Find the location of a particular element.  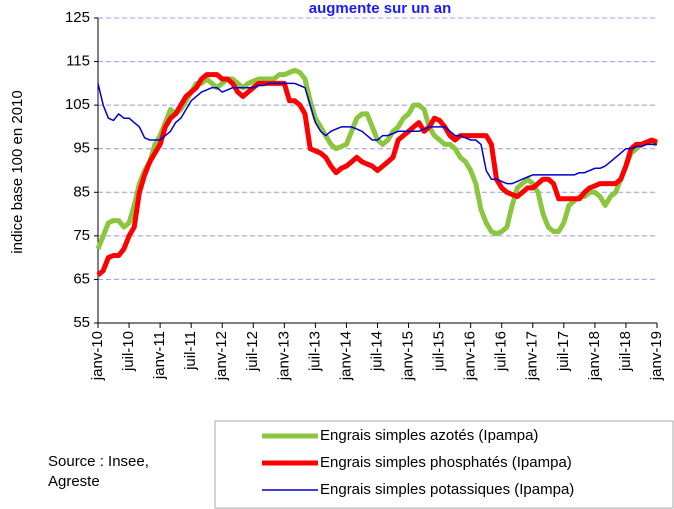

x-tick-label: juil-17 is located at coordinates (563, 351).